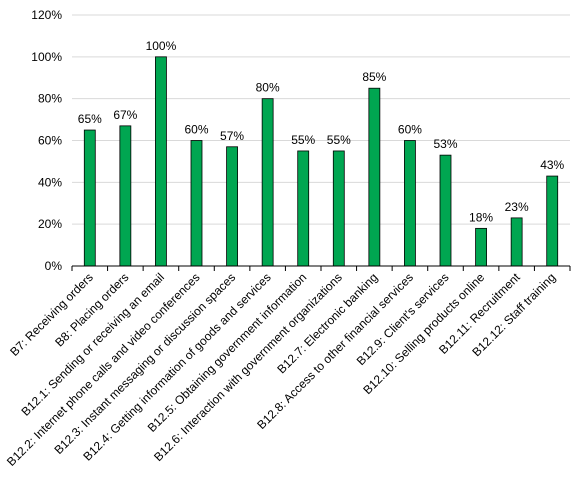  I want to click on y-tick-label: 80%, so click(50, 99).